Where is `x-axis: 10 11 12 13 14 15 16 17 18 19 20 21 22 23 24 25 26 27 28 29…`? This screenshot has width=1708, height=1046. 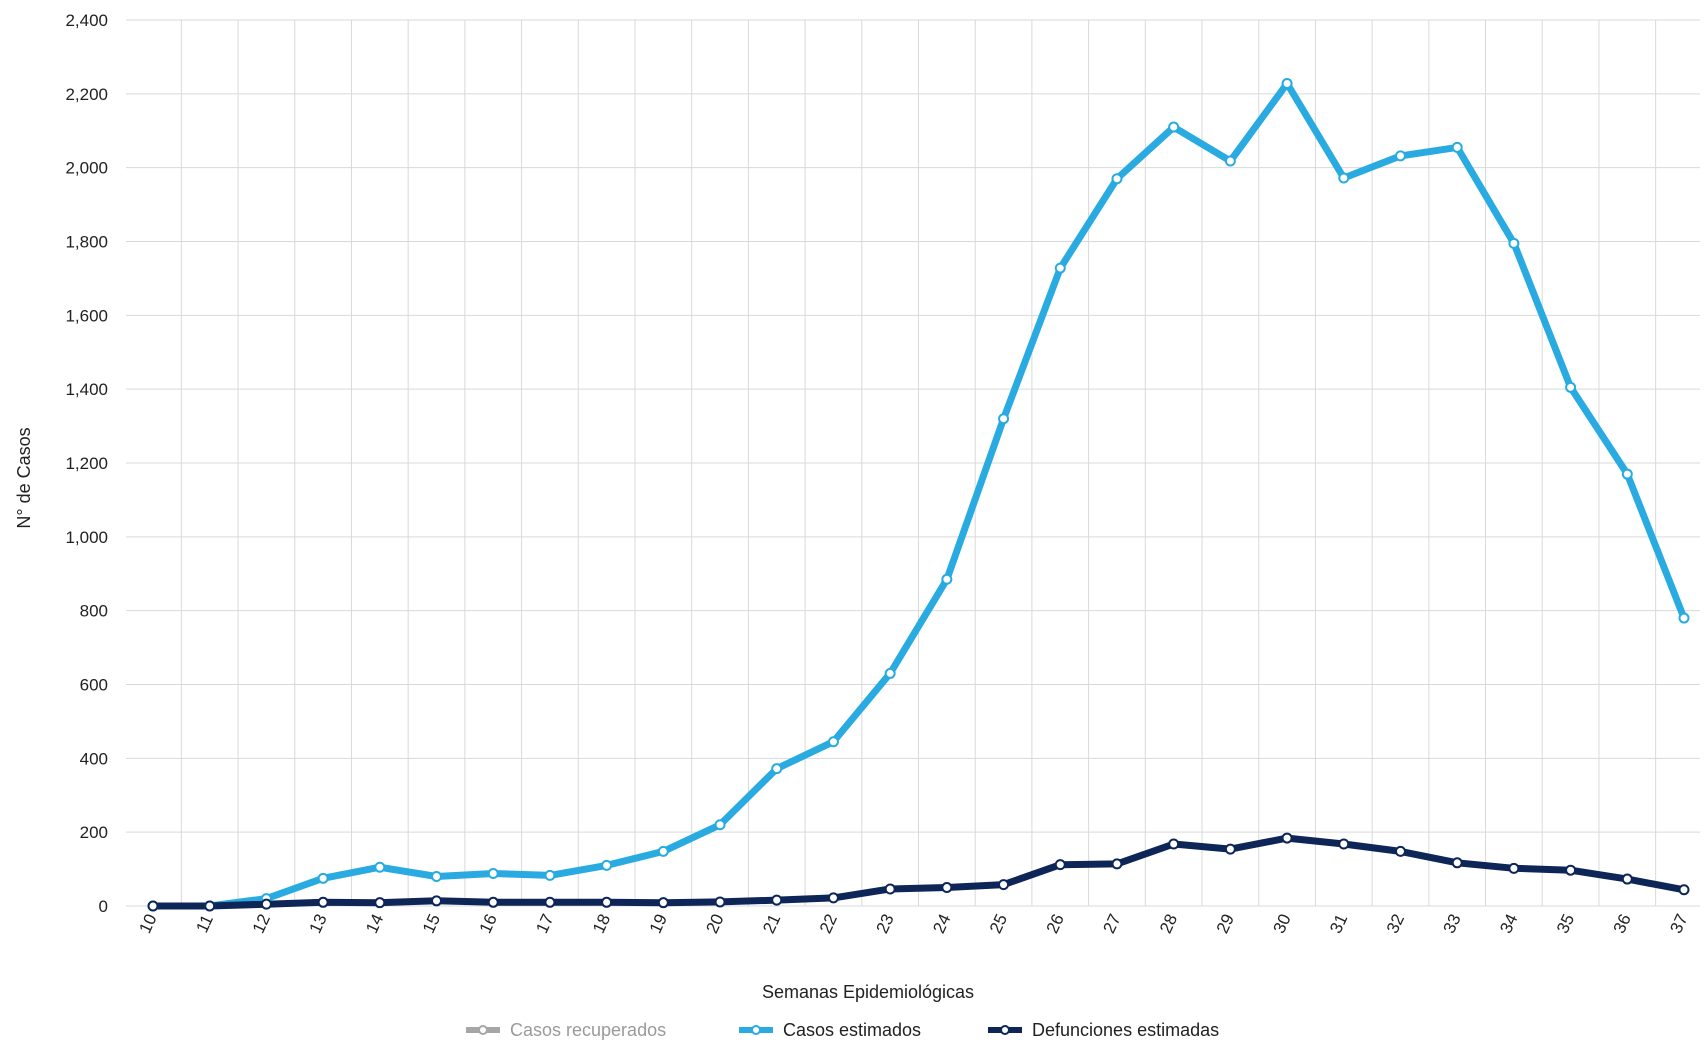 x-axis: 10 11 12 13 14 15 16 17 18 19 20 21 22 23 24 25 26 27 28 29… is located at coordinates (913, 923).